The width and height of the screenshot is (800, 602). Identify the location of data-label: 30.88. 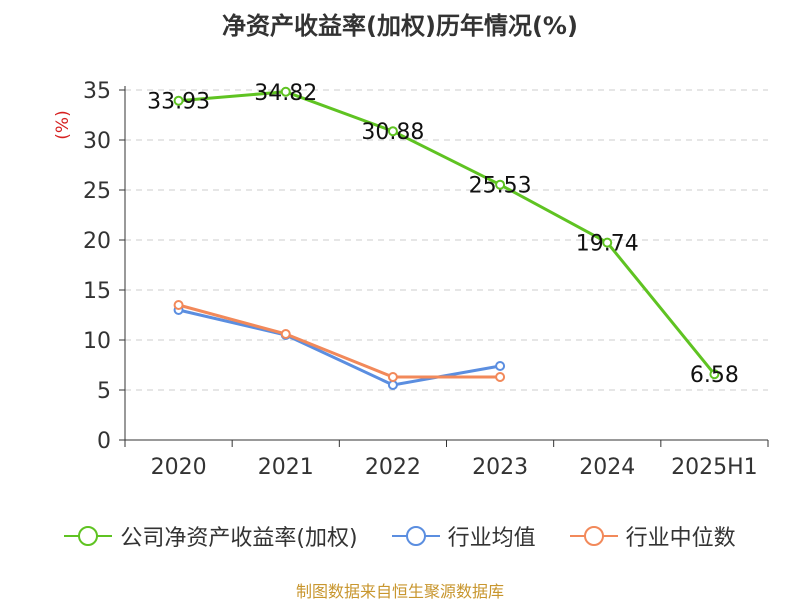
(392, 132).